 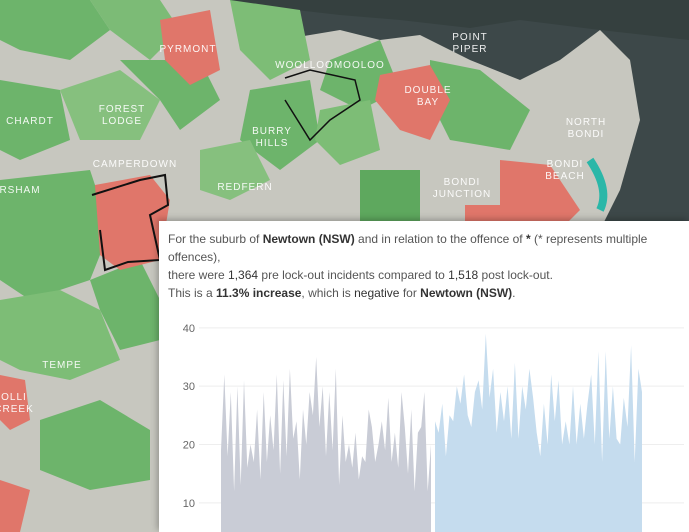 I want to click on selected-suburb-outline, so click(x=130, y=222).